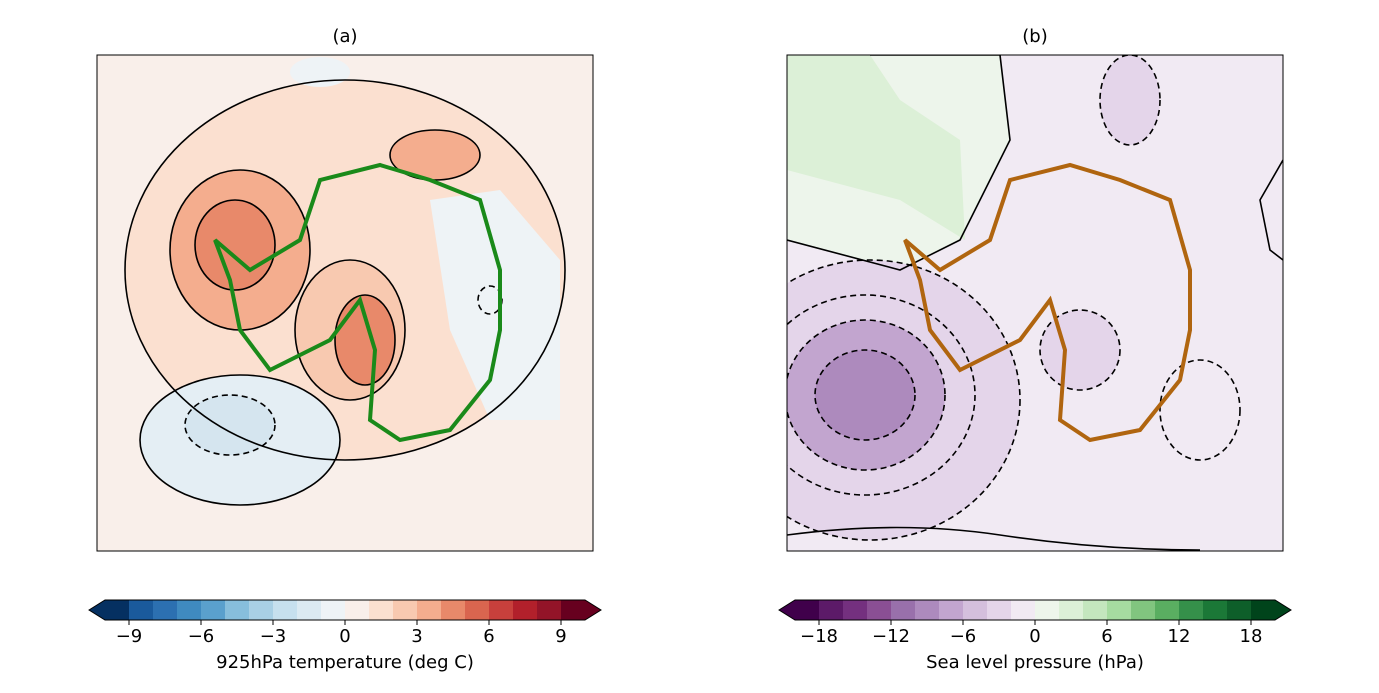  What do you see at coordinates (273, 636) in the screenshot?
I see `colorbar-tick-label: −3` at bounding box center [273, 636].